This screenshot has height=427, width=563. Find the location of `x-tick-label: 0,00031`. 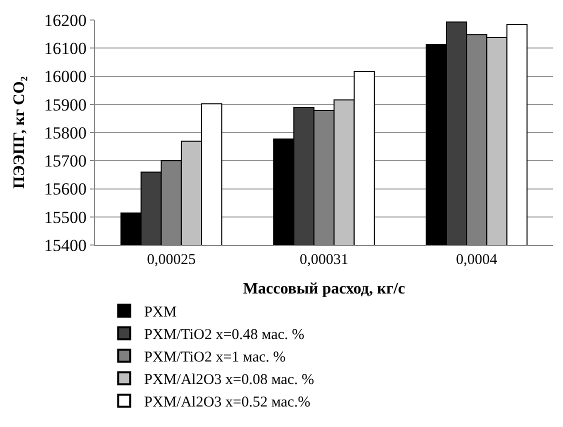

x-tick-label: 0,00031 is located at coordinates (324, 260).